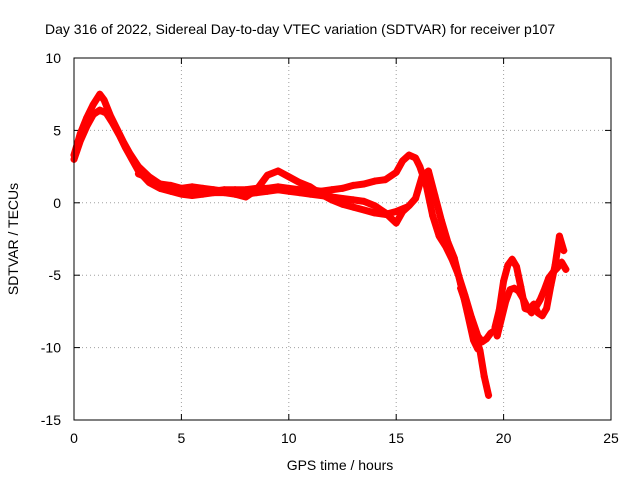 The width and height of the screenshot is (640, 480). I want to click on y-tick-label: -5, so click(55, 275).